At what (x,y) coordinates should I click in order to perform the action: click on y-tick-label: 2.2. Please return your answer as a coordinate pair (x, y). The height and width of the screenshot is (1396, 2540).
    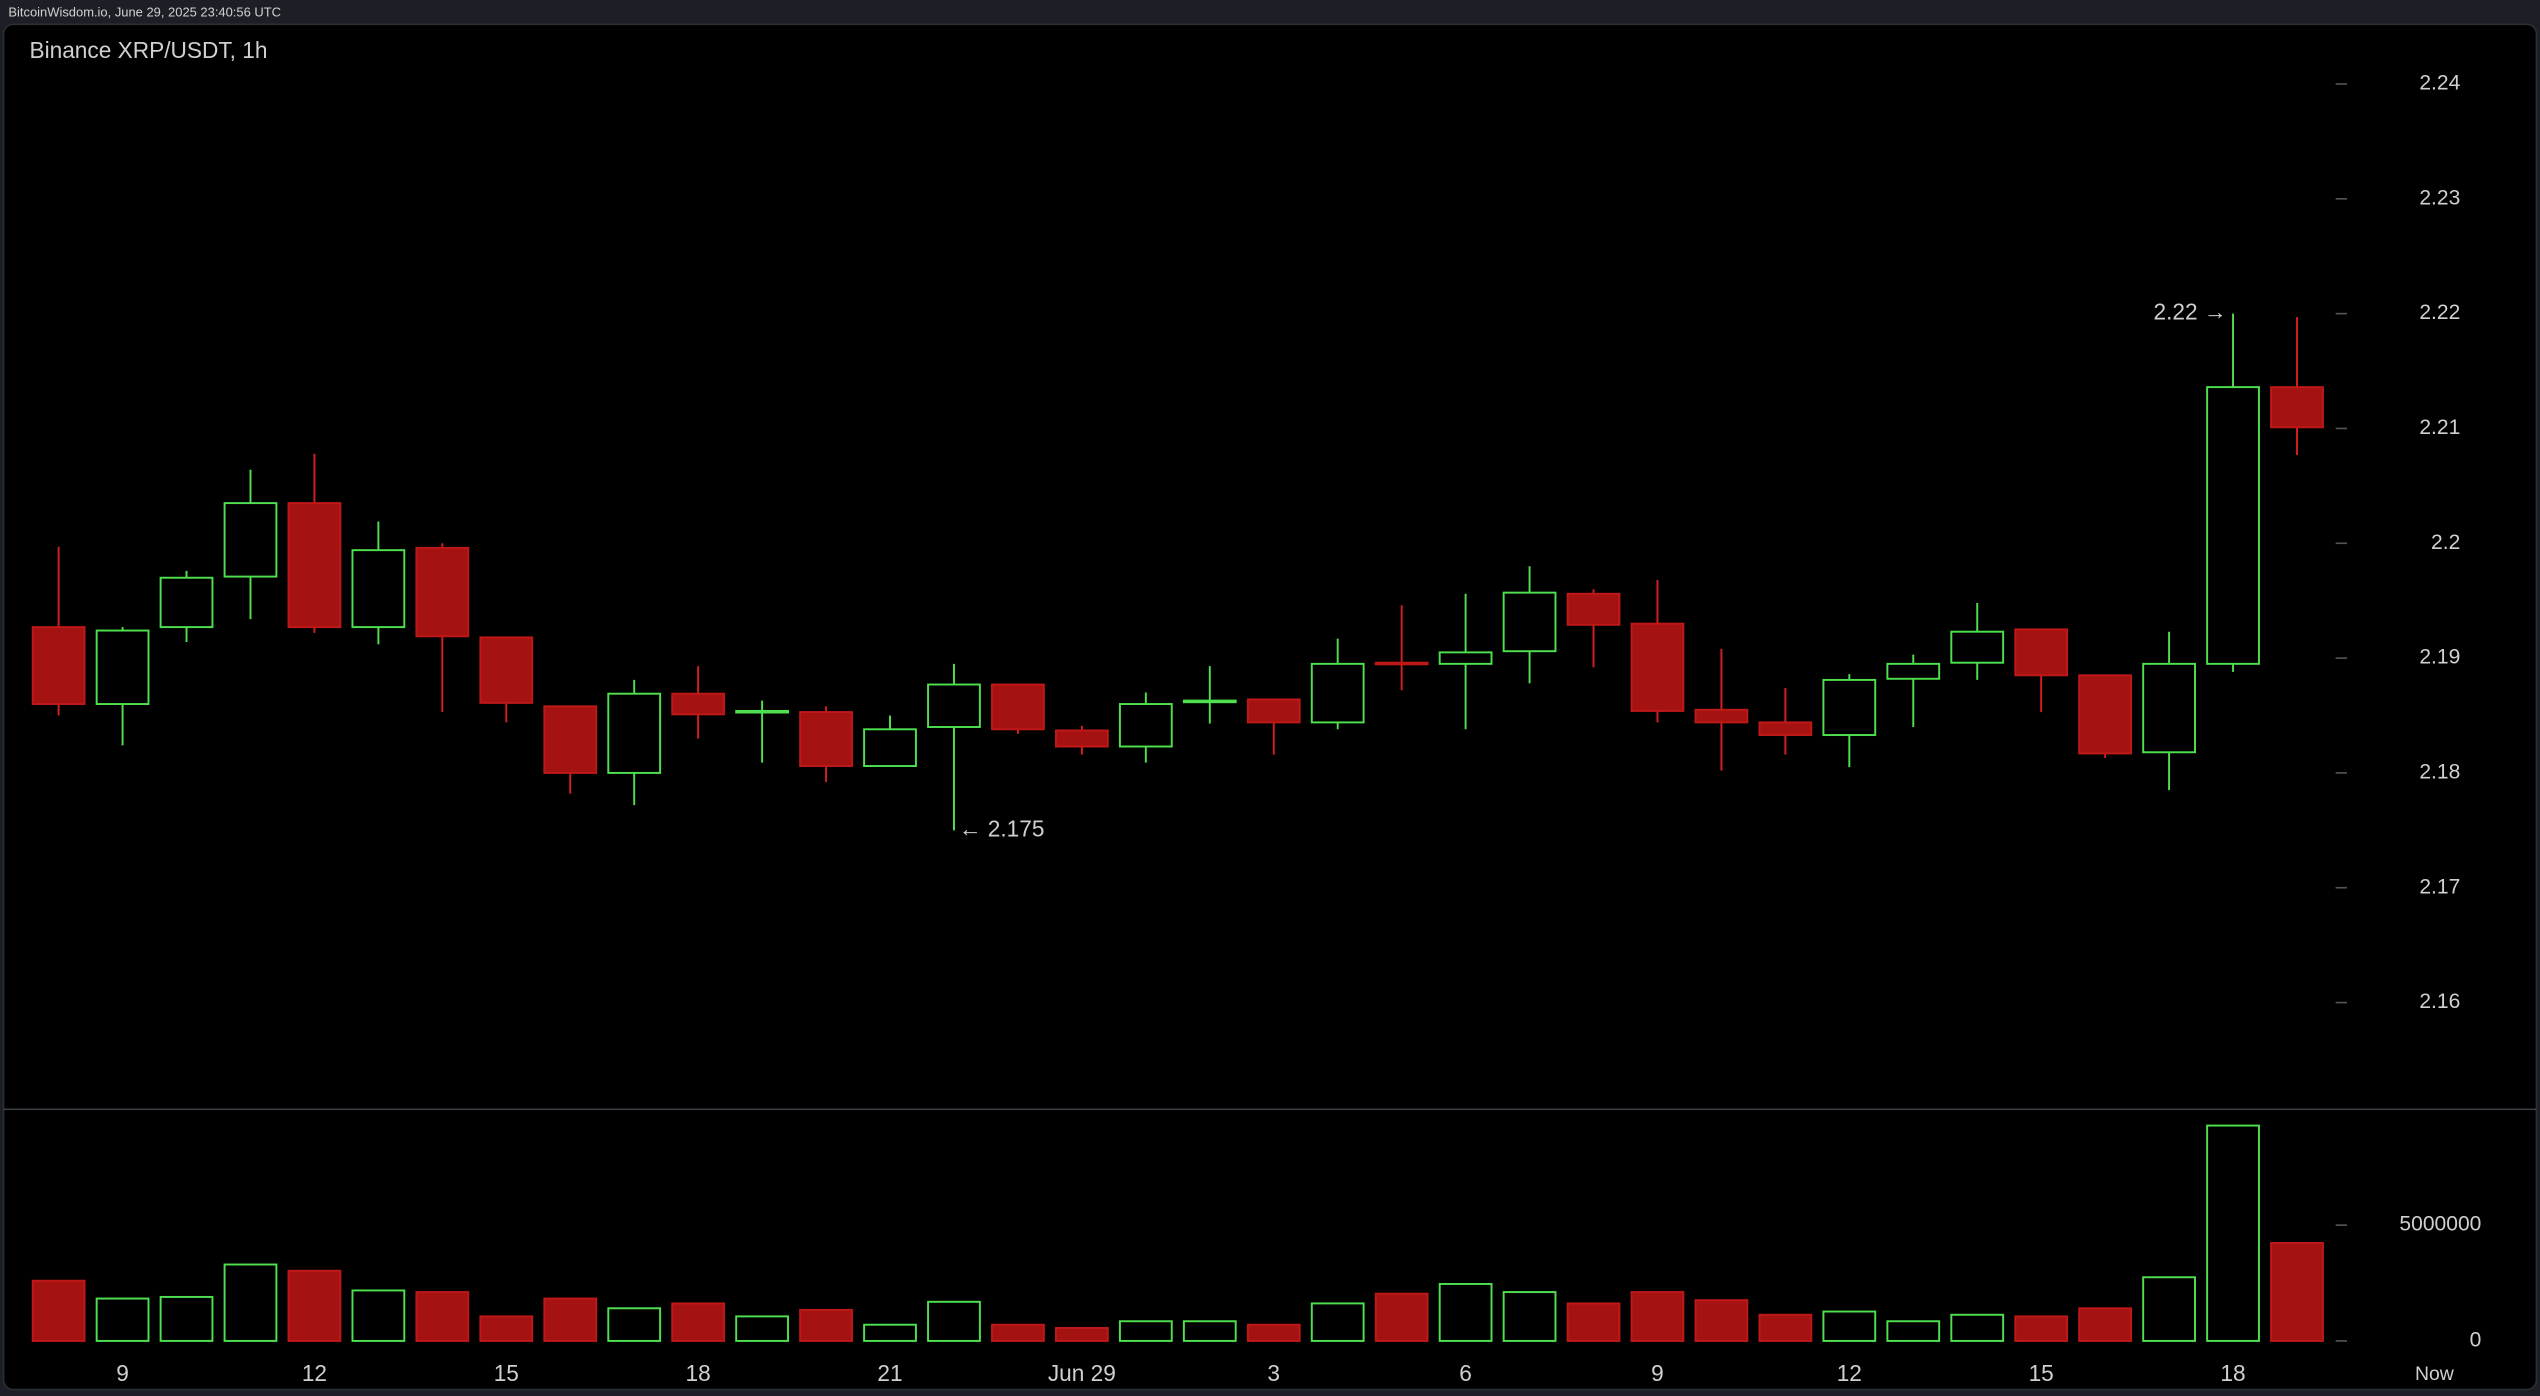
    Looking at the image, I should click on (2445, 542).